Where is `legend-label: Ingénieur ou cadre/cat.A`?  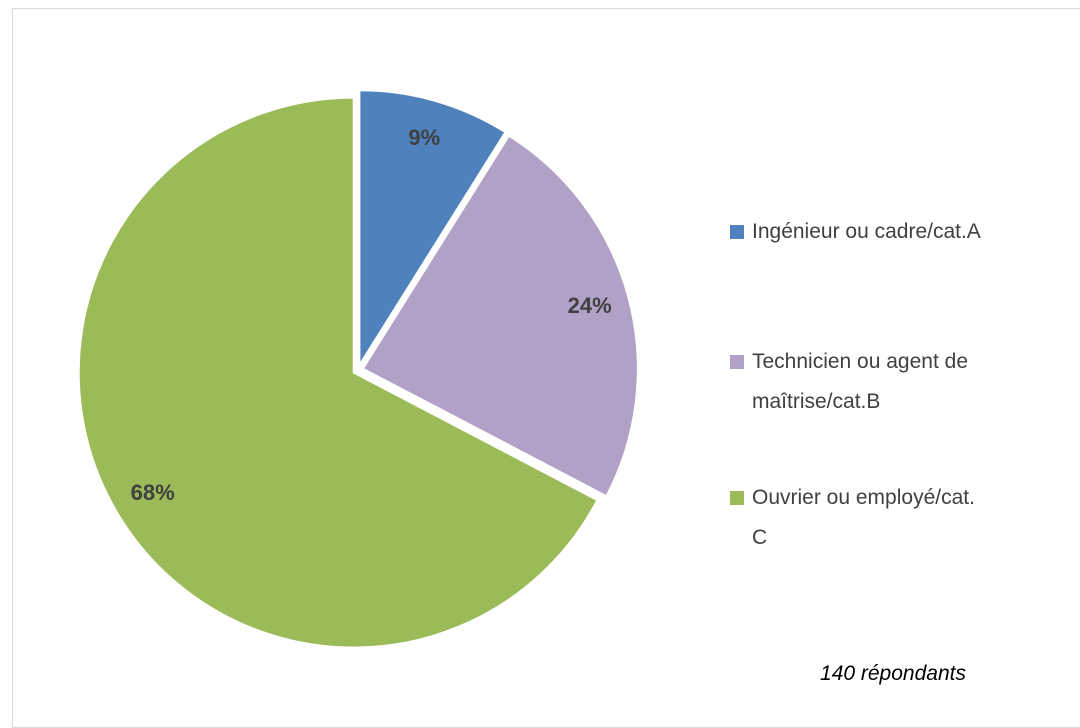
legend-label: Ingénieur ou cadre/cat.A is located at coordinates (866, 231).